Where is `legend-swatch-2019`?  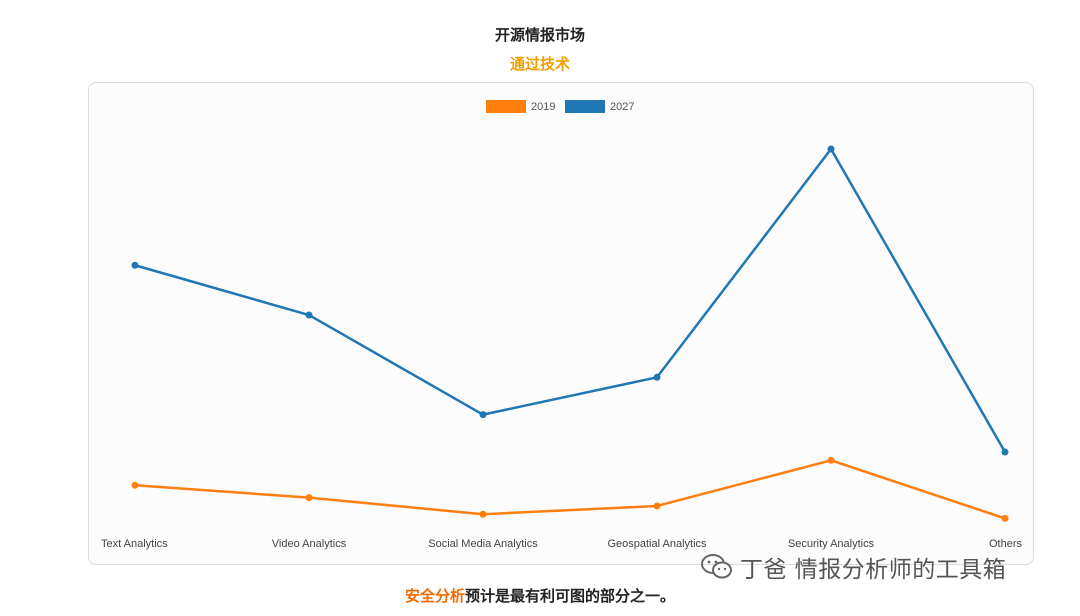
legend-swatch-2019 is located at coordinates (506, 106).